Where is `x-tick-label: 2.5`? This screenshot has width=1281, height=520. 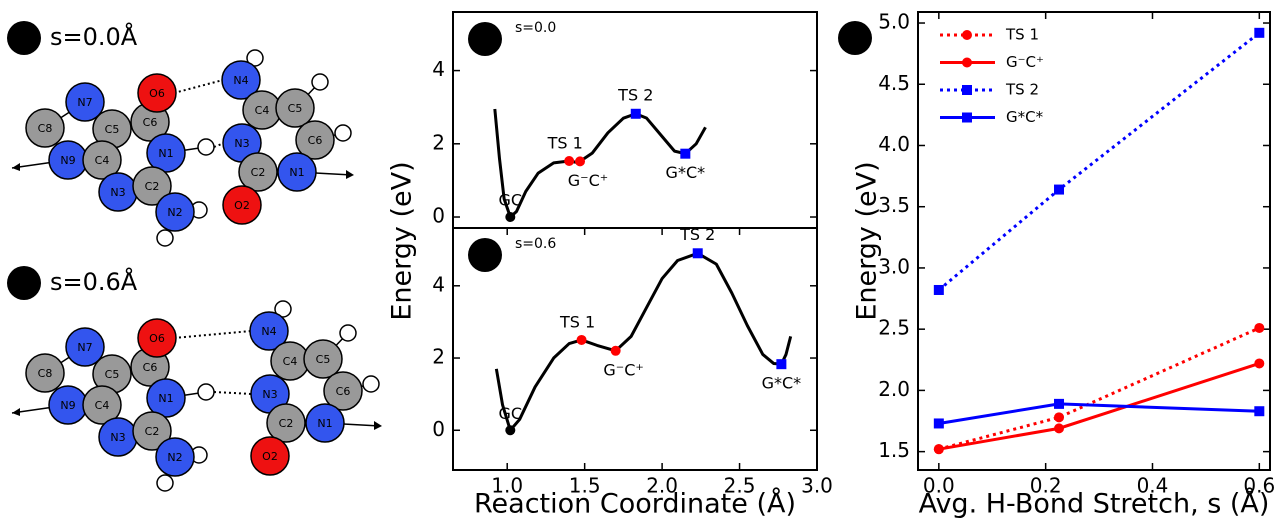 x-tick-label: 2.5 is located at coordinates (740, 486).